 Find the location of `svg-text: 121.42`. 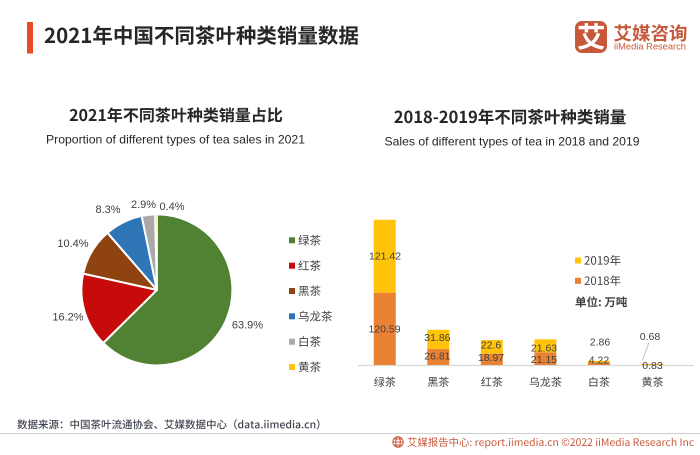

svg-text: 121.42 is located at coordinates (385, 256).